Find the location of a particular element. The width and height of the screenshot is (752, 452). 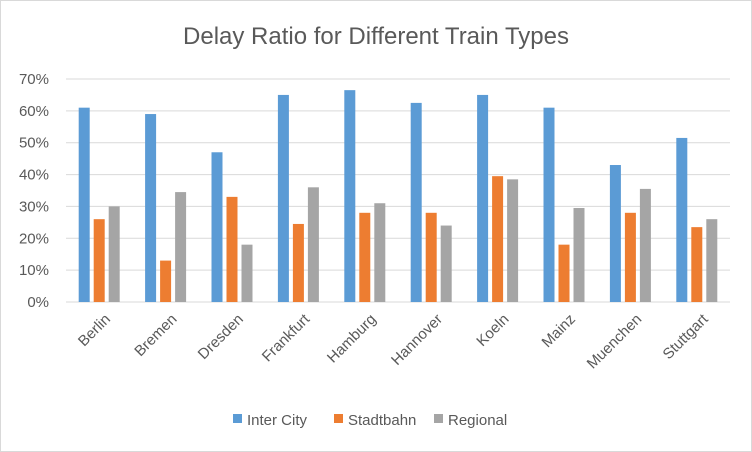

chart-title: Delay Ratio for Different Train Types is located at coordinates (376, 36).